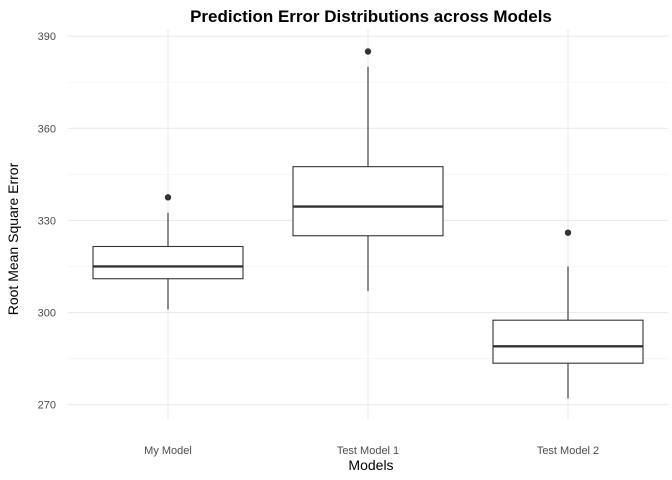 This screenshot has width=672, height=480. I want to click on y-tick-label: 390, so click(47, 37).